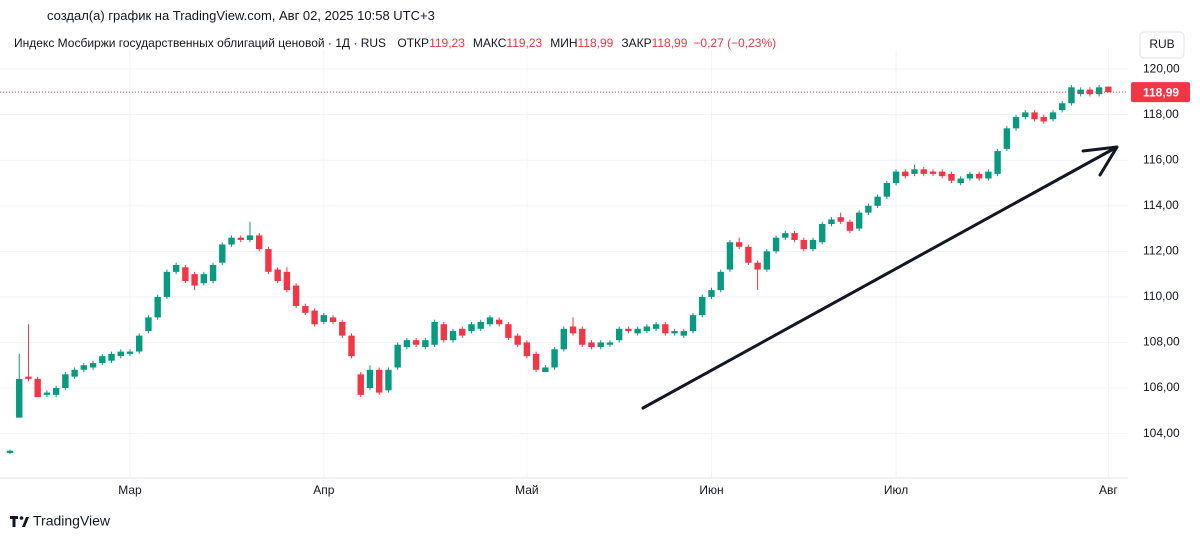 This screenshot has width=1200, height=540. I want to click on stat-label: МАКС, so click(489, 43).